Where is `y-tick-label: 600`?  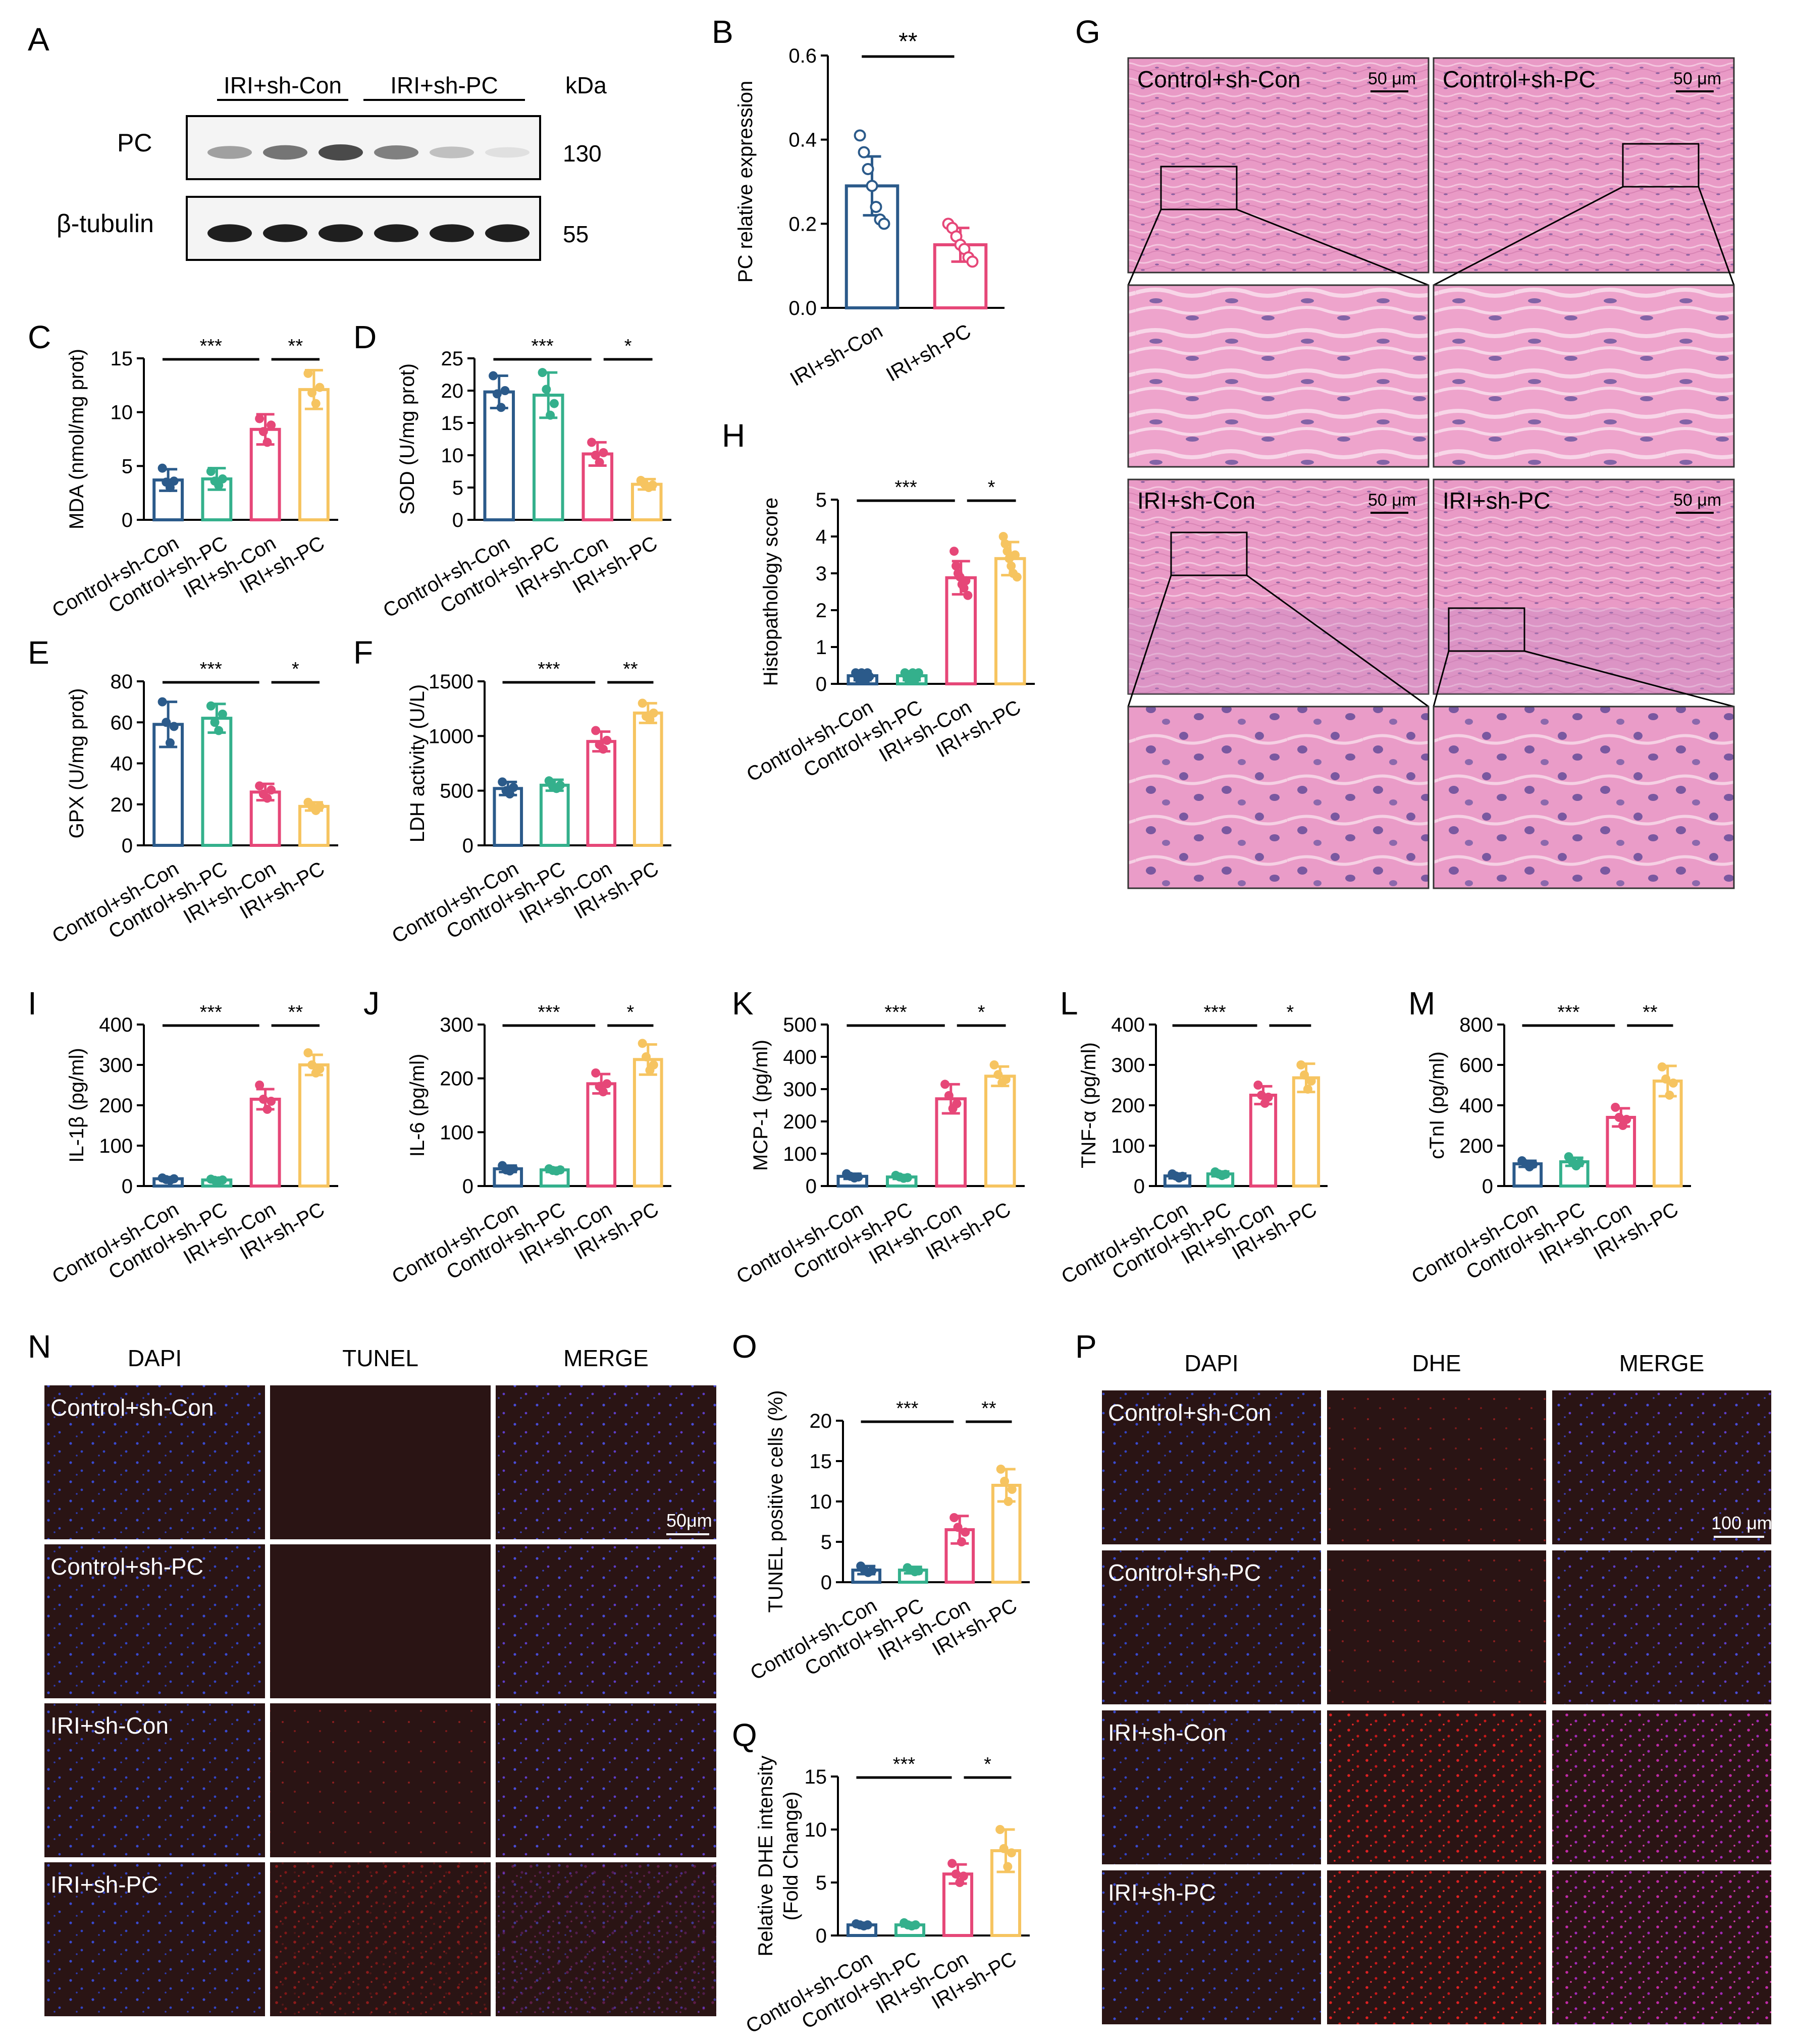 y-tick-label: 600 is located at coordinates (1476, 1065).